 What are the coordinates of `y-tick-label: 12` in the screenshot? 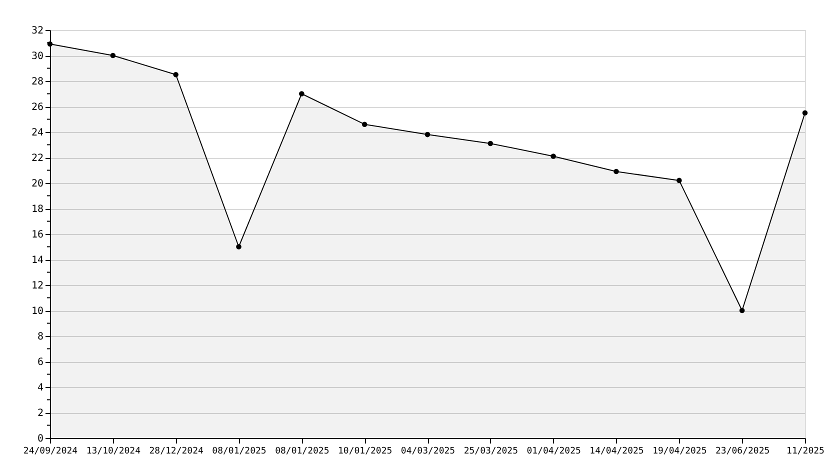 It's located at (37, 286).